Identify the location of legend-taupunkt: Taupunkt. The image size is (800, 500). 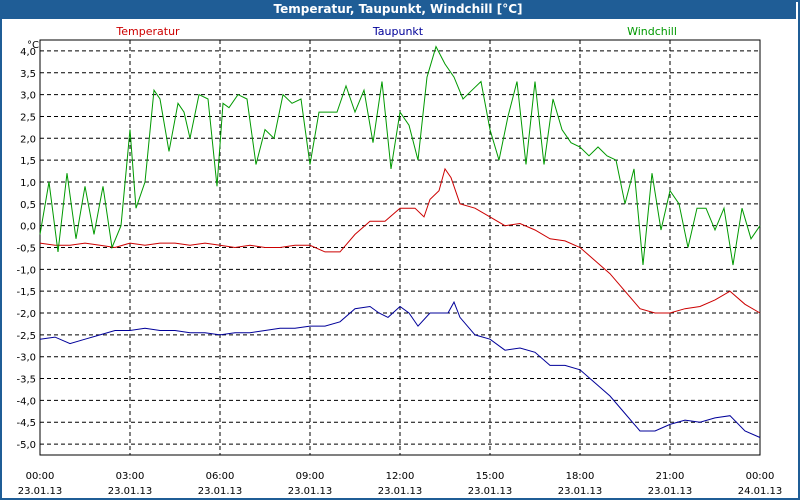
(398, 31).